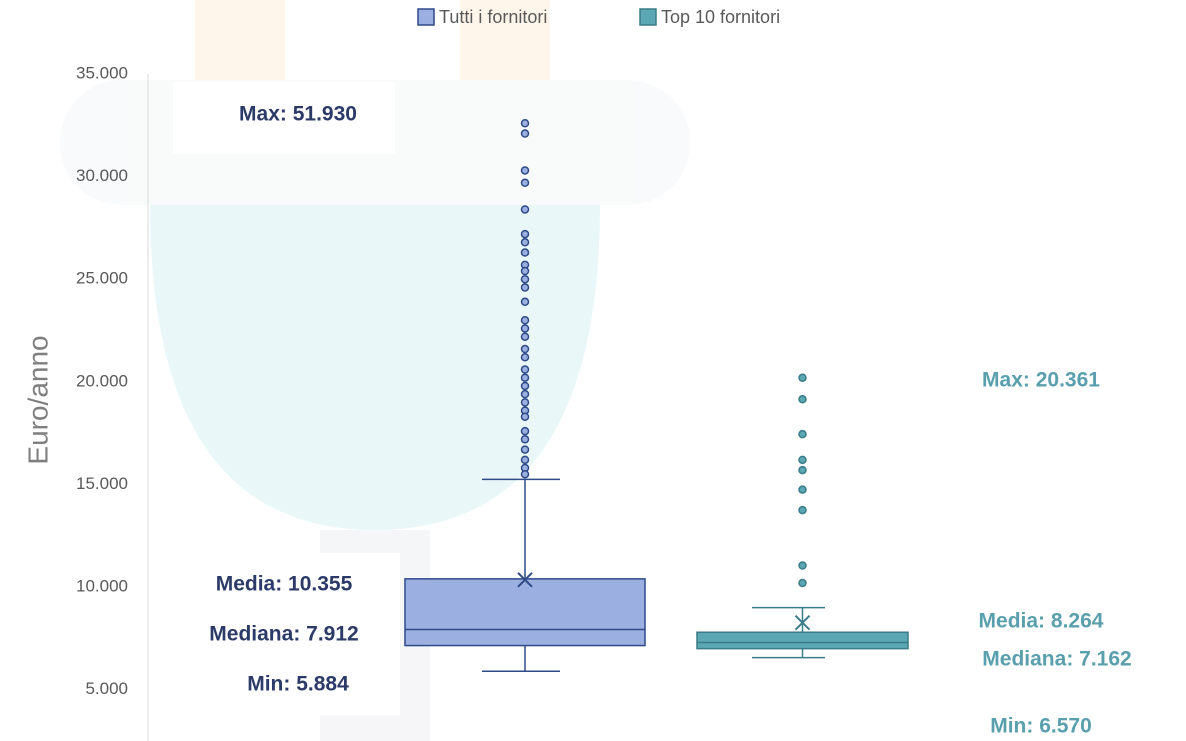  I want to click on y-tick-label: 10.000, so click(102, 586).